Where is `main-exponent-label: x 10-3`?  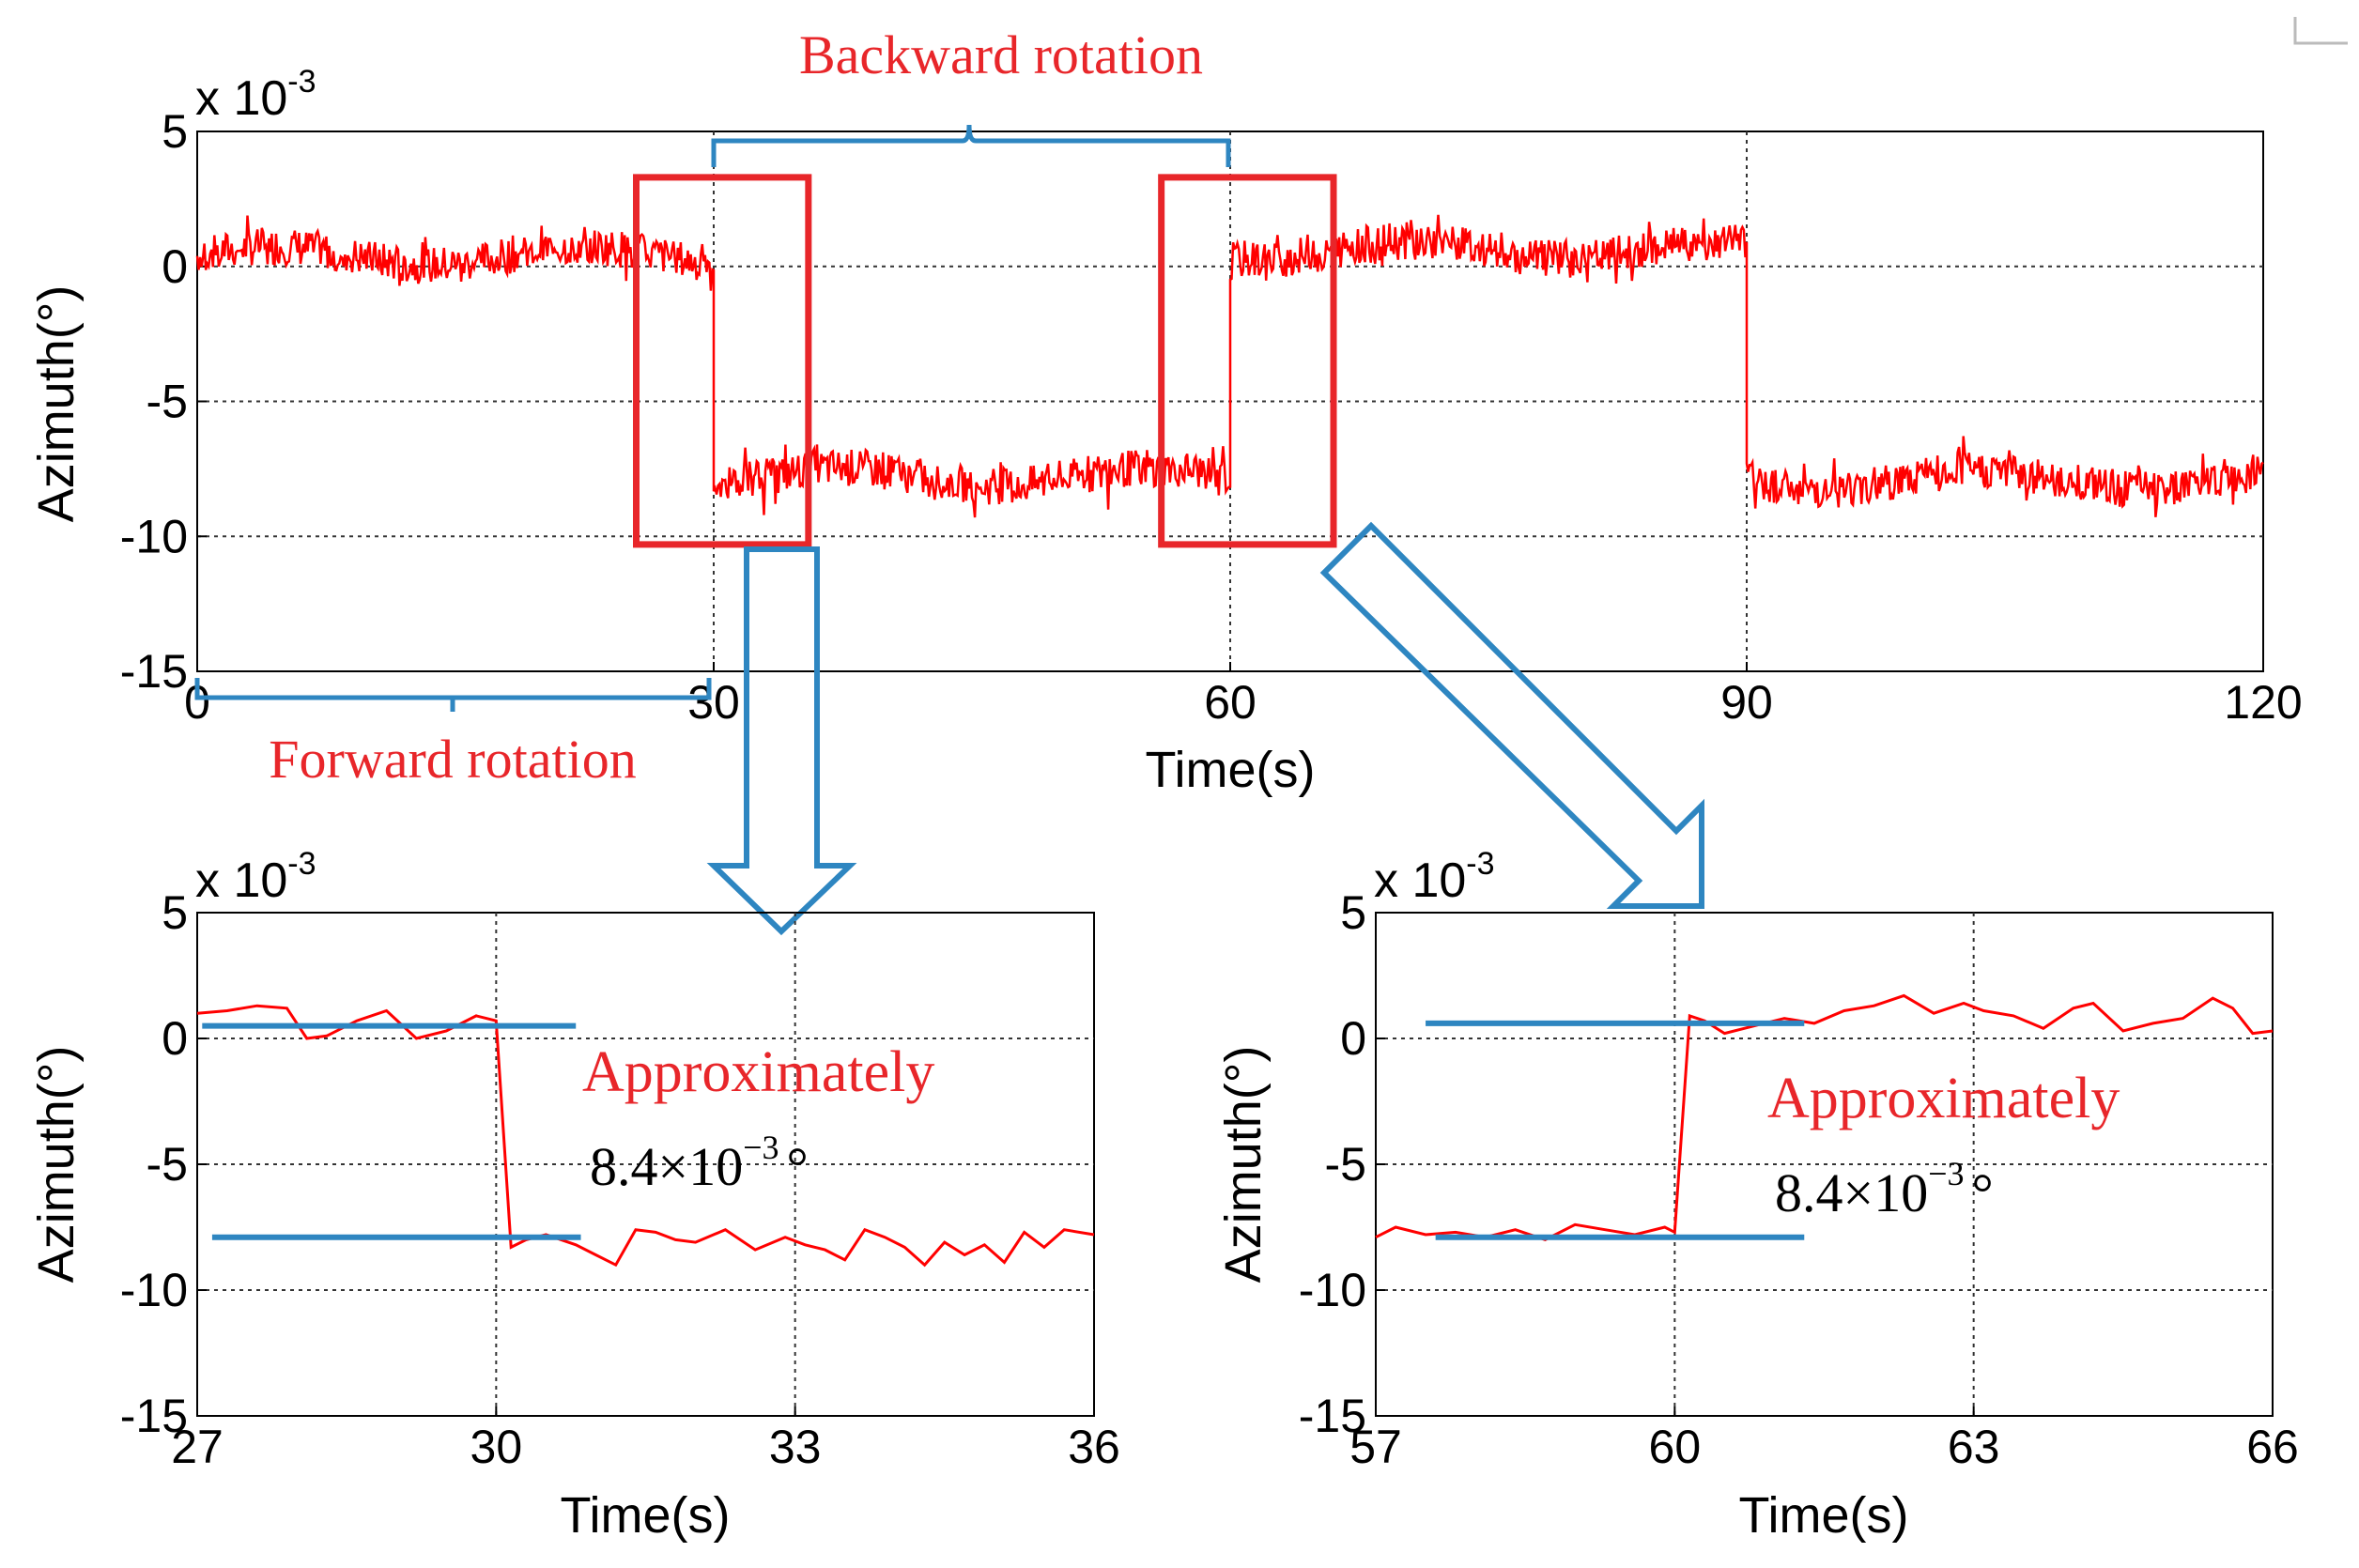 main-exponent-label: x 10-3 is located at coordinates (255, 95).